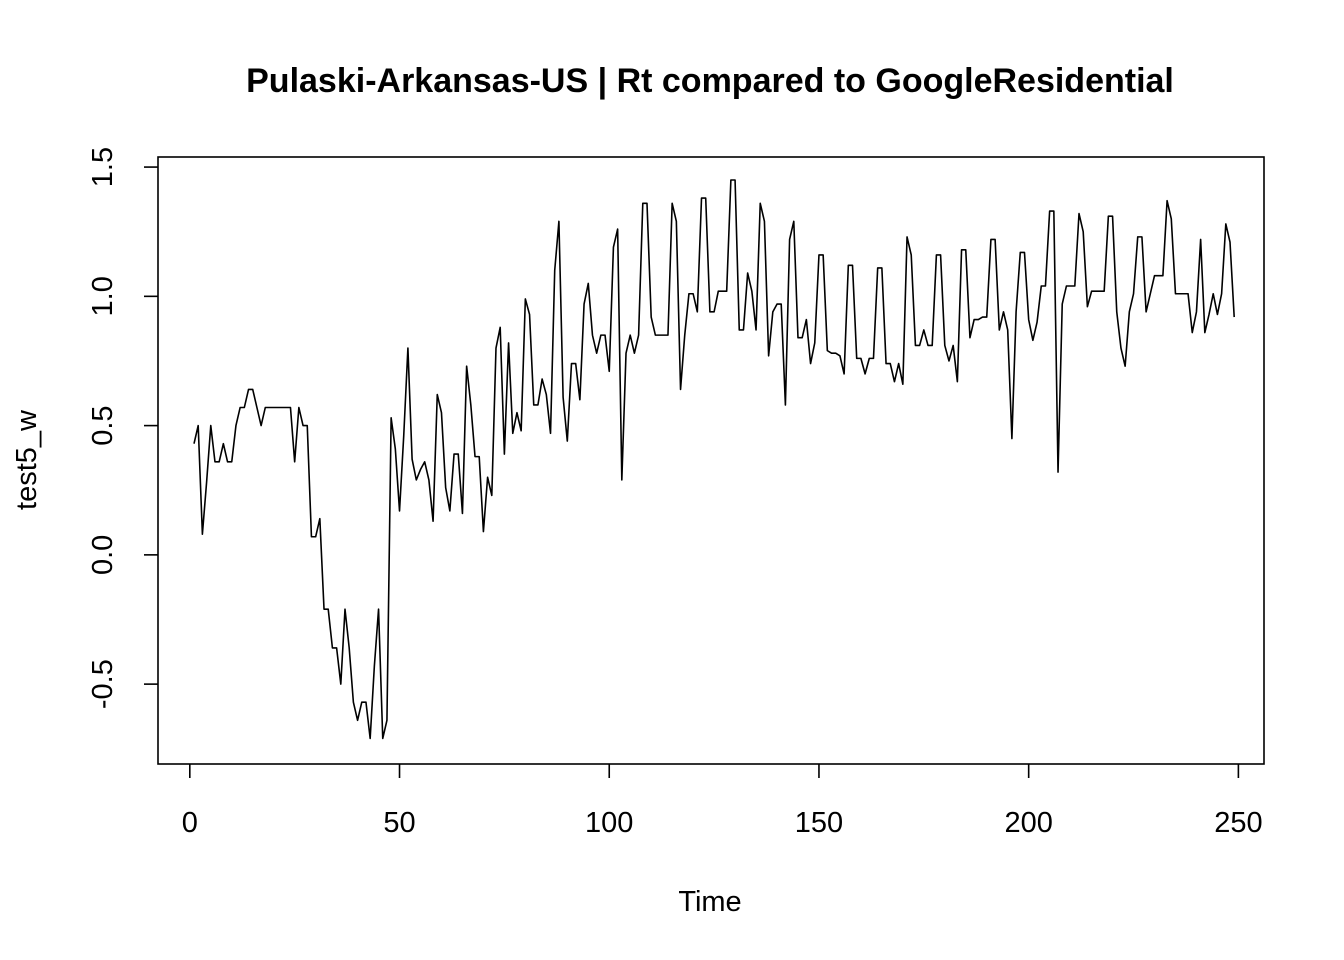 This screenshot has height=960, width=1344. Describe the element at coordinates (819, 823) in the screenshot. I see `x-tick-label: 150` at that location.